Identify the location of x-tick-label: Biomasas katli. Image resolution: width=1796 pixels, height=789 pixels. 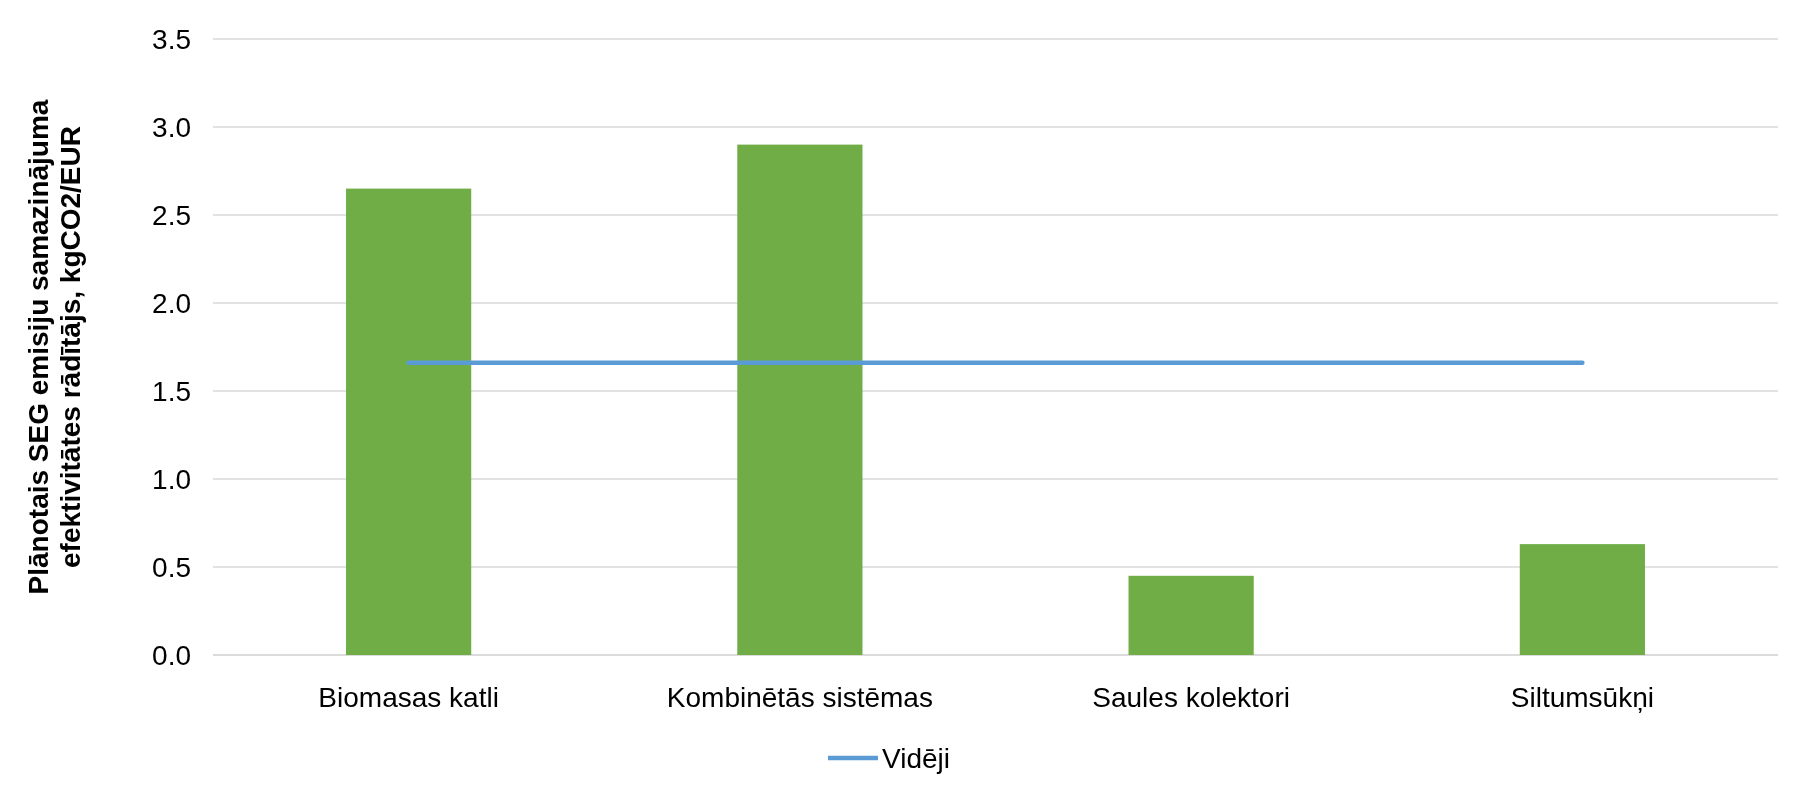
(408, 697).